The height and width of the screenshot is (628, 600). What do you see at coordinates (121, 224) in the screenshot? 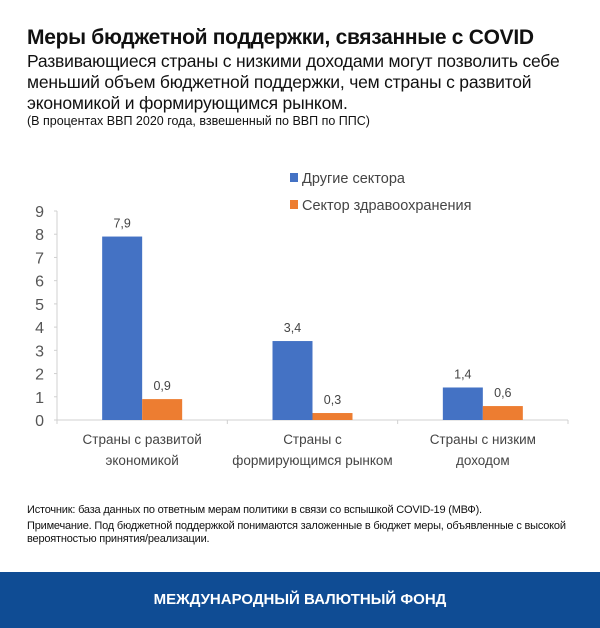
I see `data-label: 7,9` at bounding box center [121, 224].